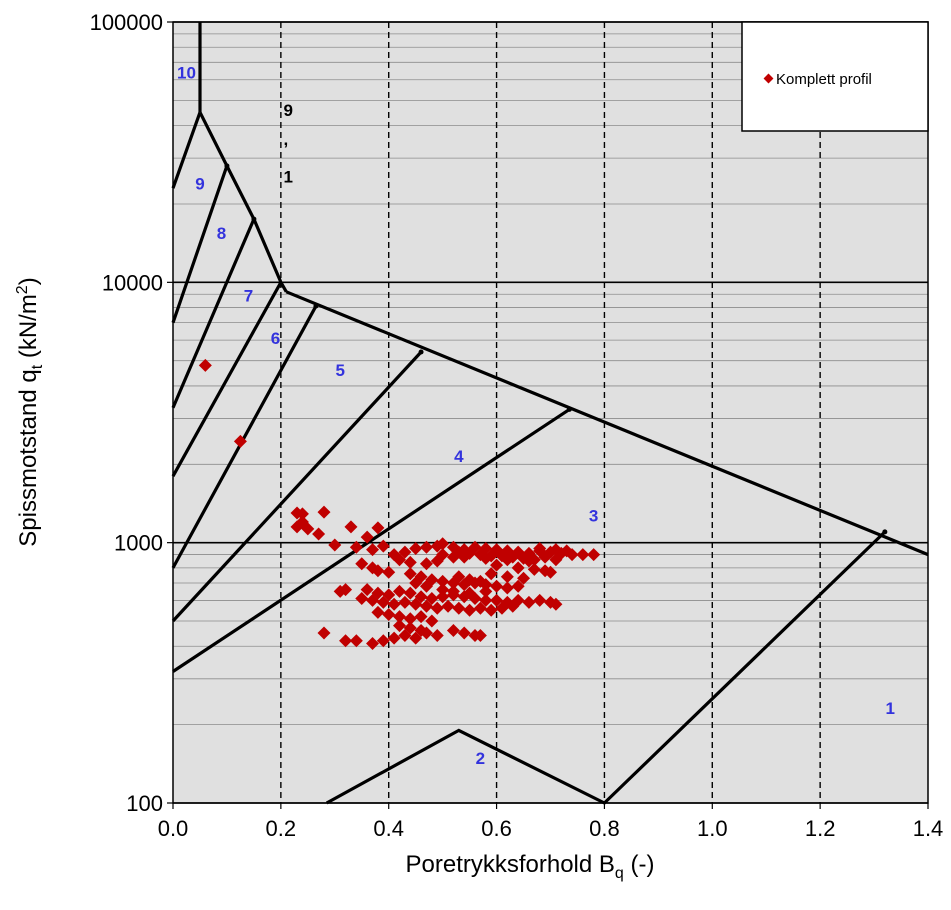  What do you see at coordinates (281, 828) in the screenshot?
I see `x-tick-label: 0.2` at bounding box center [281, 828].